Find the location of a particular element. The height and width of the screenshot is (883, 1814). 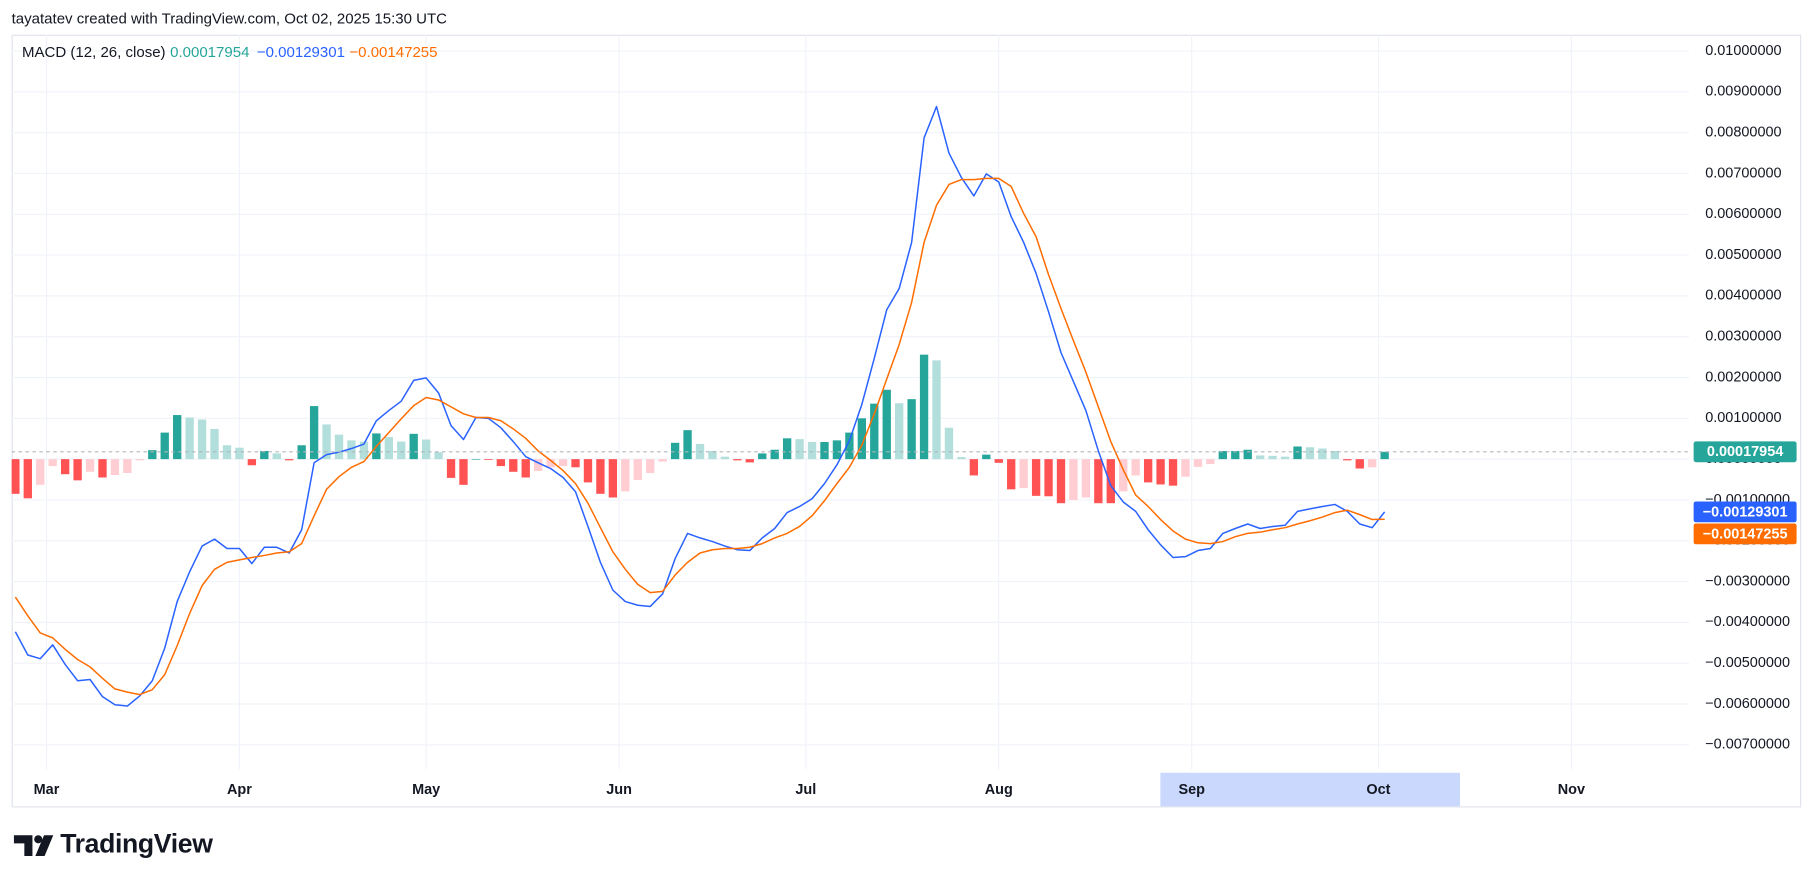

y-tick-label: 0.00700000 is located at coordinates (1743, 173).